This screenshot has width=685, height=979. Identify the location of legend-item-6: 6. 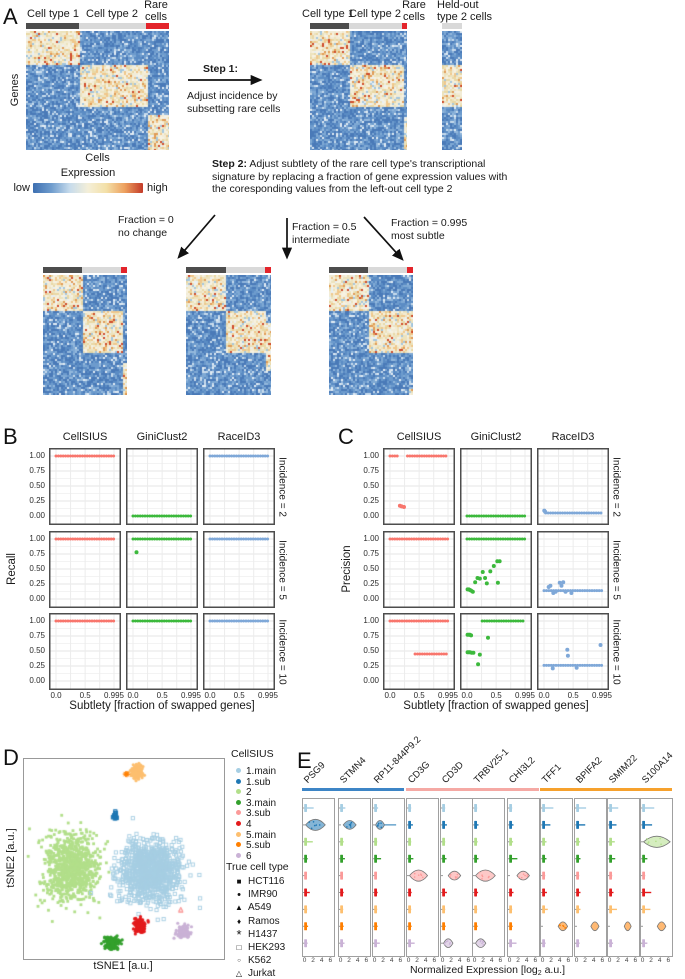
(249, 856).